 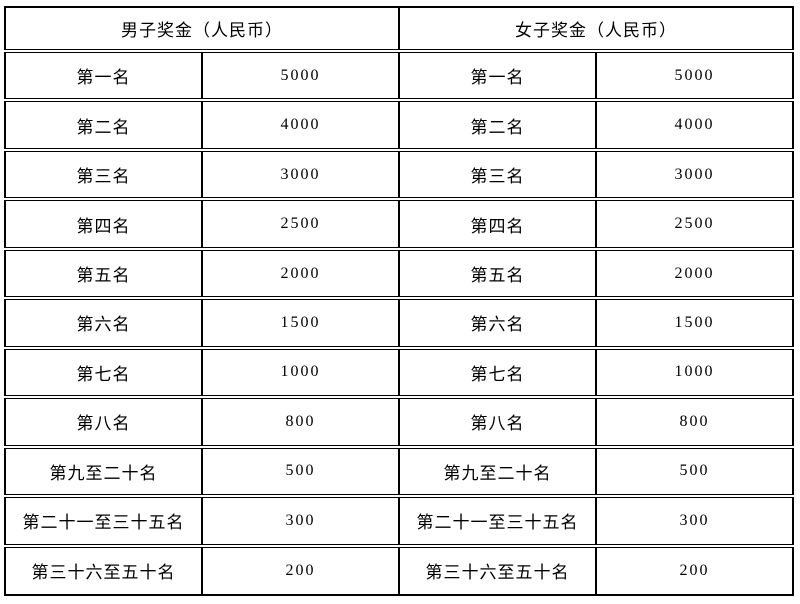 I want to click on table-row: 第六名 1500 第六名 1500, so click(x=399, y=322).